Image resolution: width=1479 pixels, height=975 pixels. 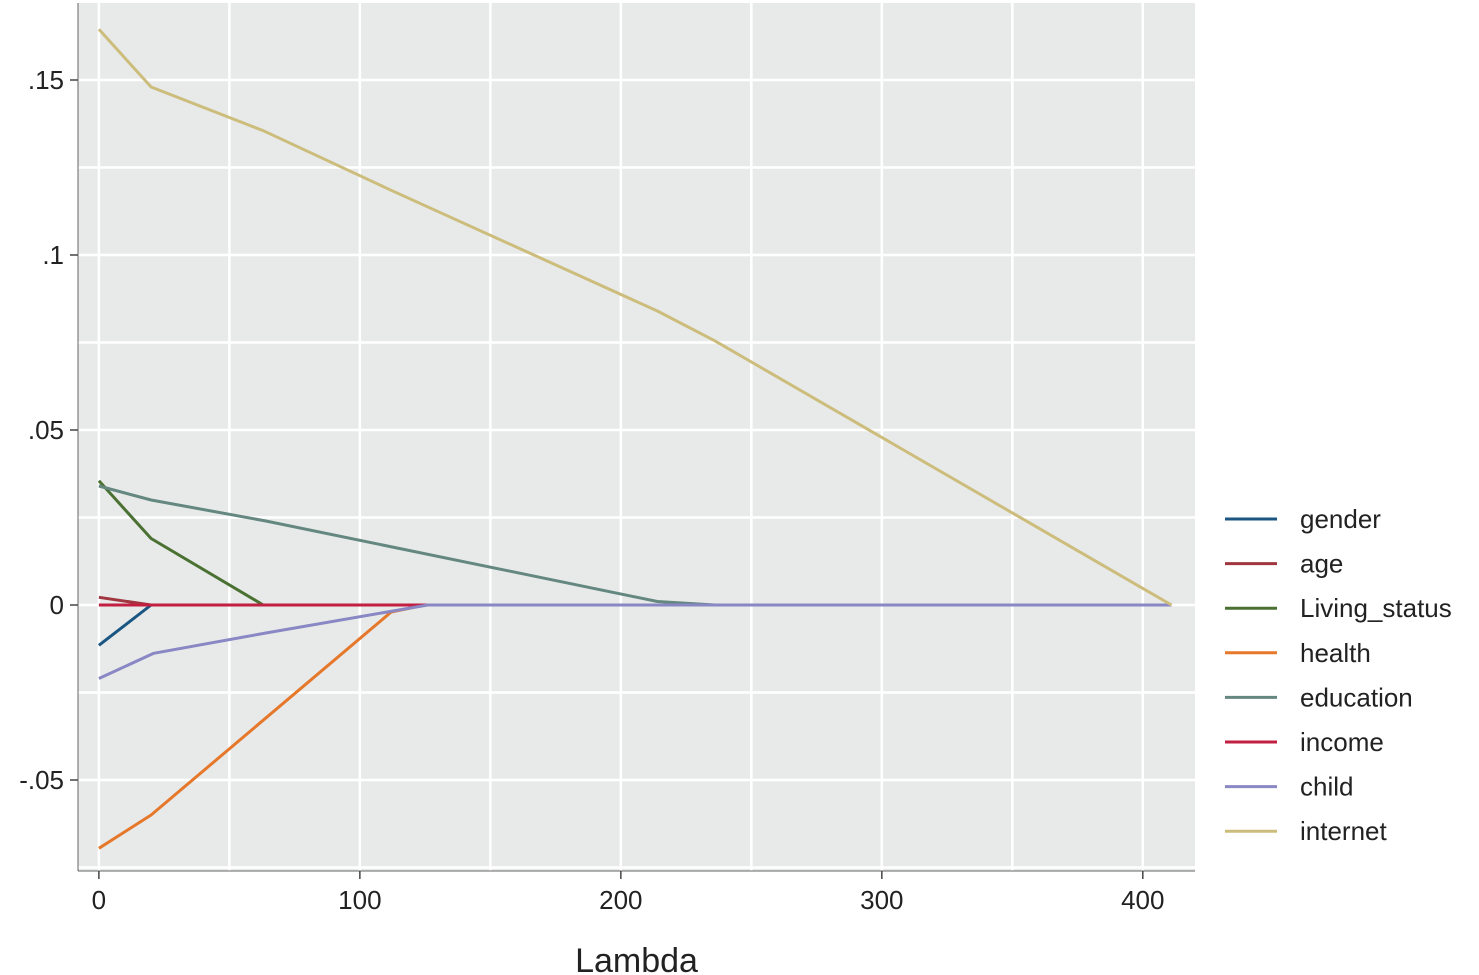 What do you see at coordinates (881, 900) in the screenshot?
I see `x-tick-label: 300` at bounding box center [881, 900].